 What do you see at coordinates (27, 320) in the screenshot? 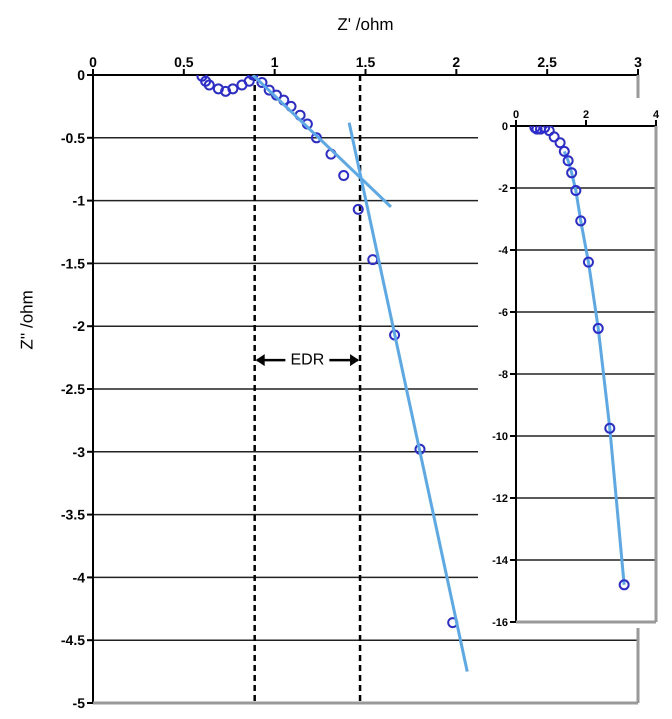
I see `y-axis-title: Z'' /ohm` at bounding box center [27, 320].